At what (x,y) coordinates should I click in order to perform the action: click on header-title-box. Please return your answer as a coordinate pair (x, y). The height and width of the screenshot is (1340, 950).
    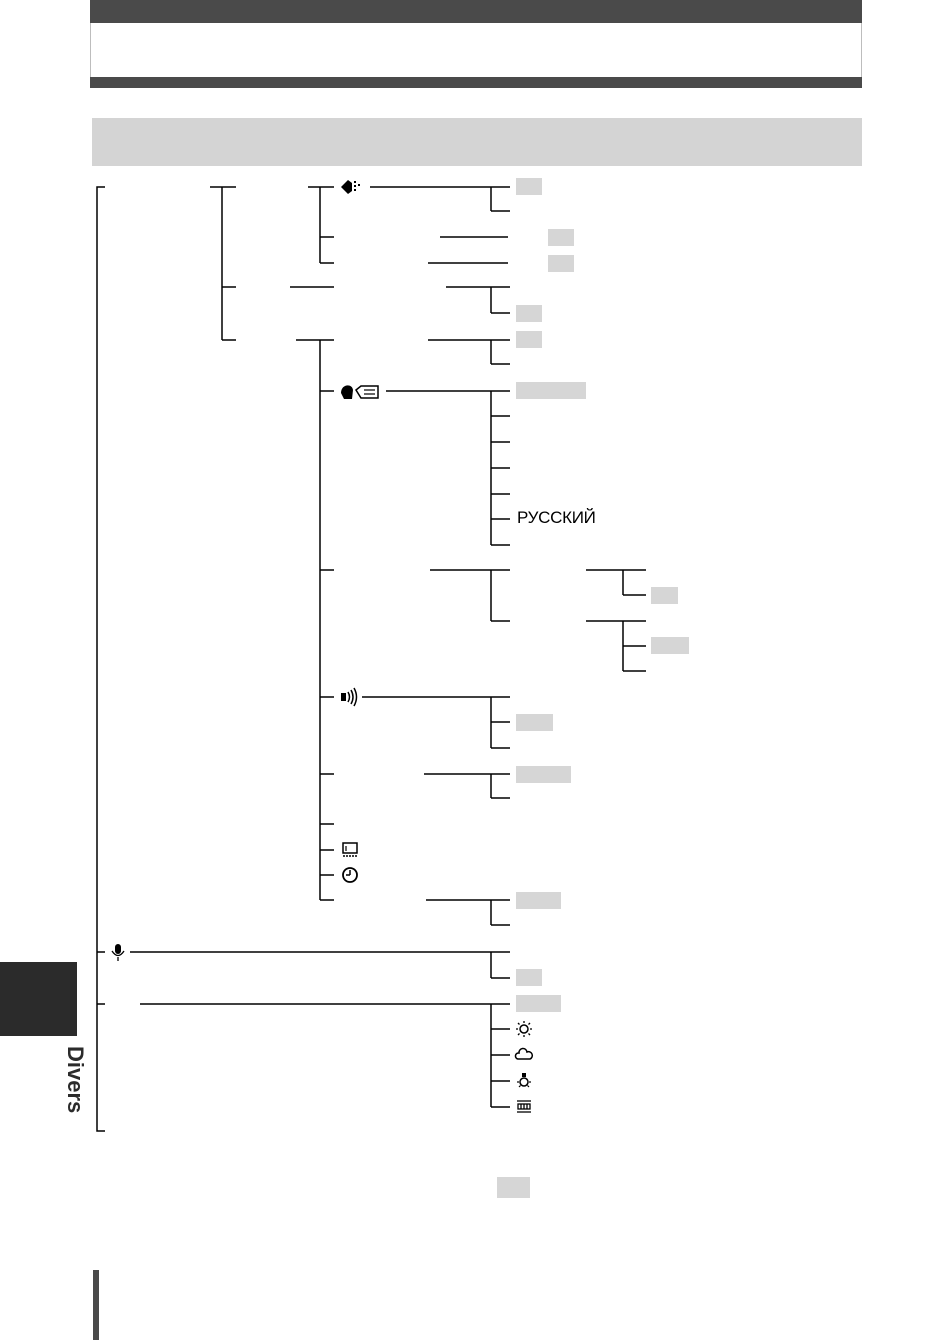
    Looking at the image, I should click on (476, 50).